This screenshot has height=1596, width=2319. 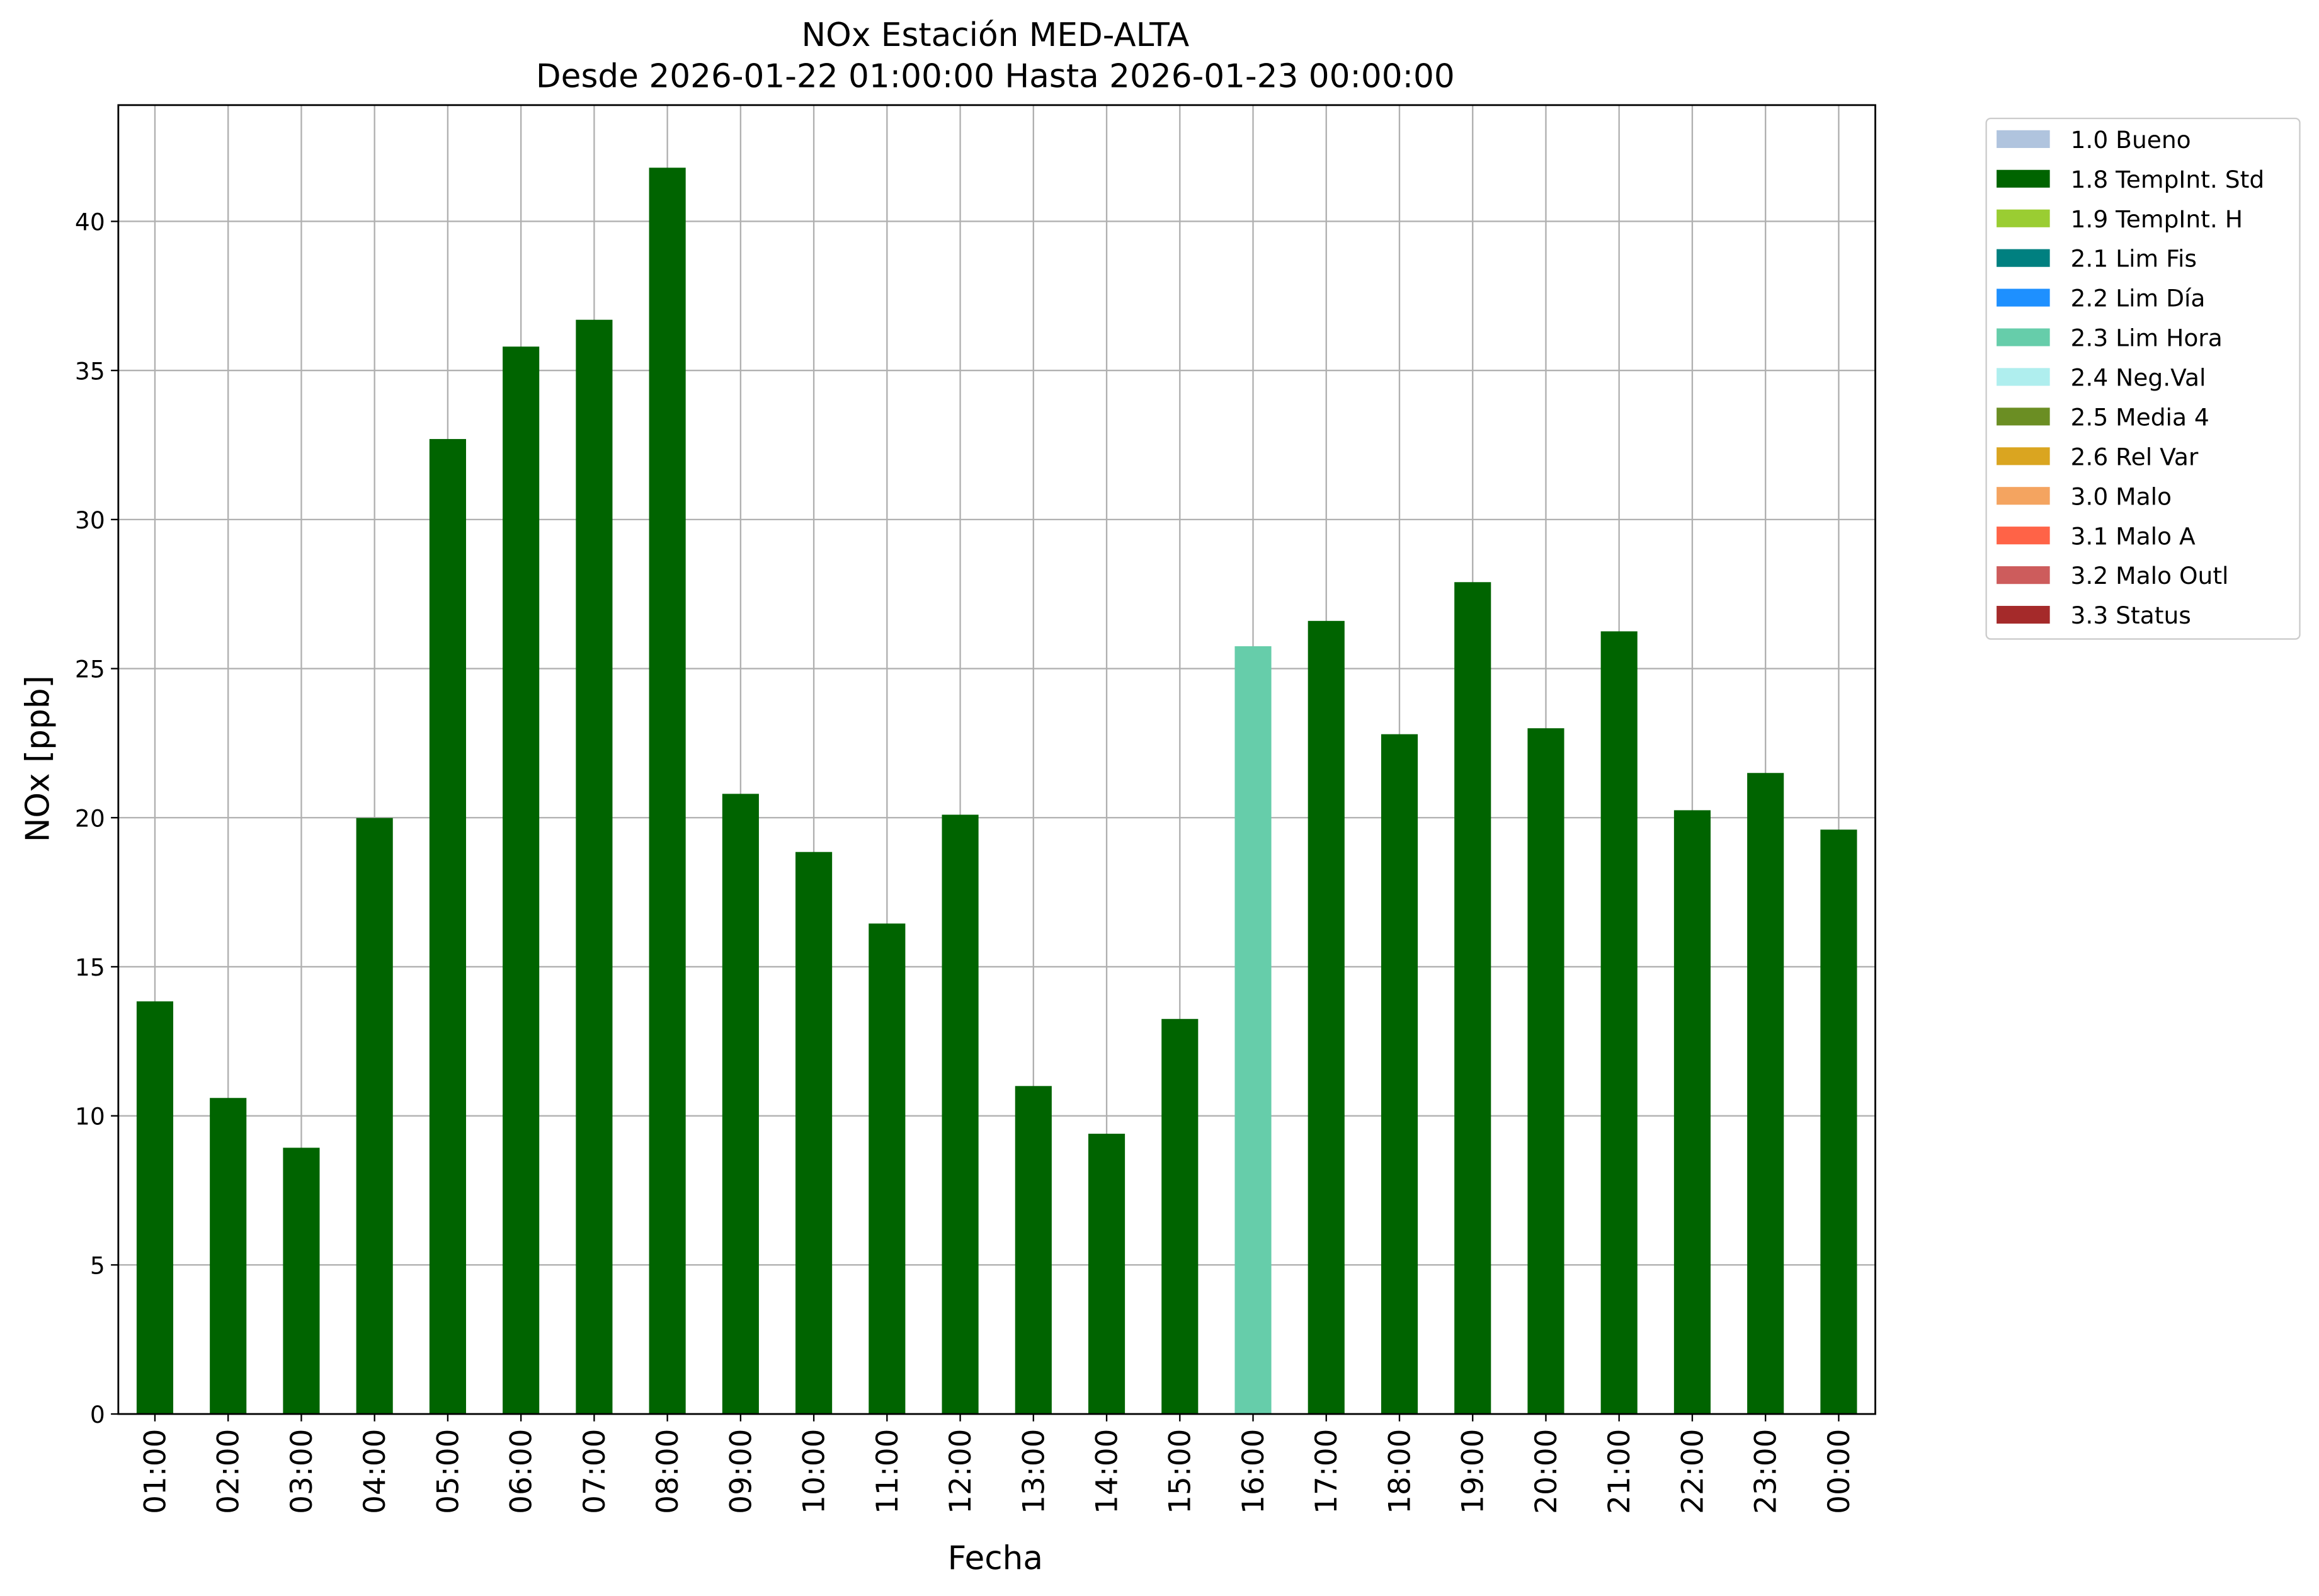 I want to click on x-tick-label: 07:00, so click(x=595, y=1471).